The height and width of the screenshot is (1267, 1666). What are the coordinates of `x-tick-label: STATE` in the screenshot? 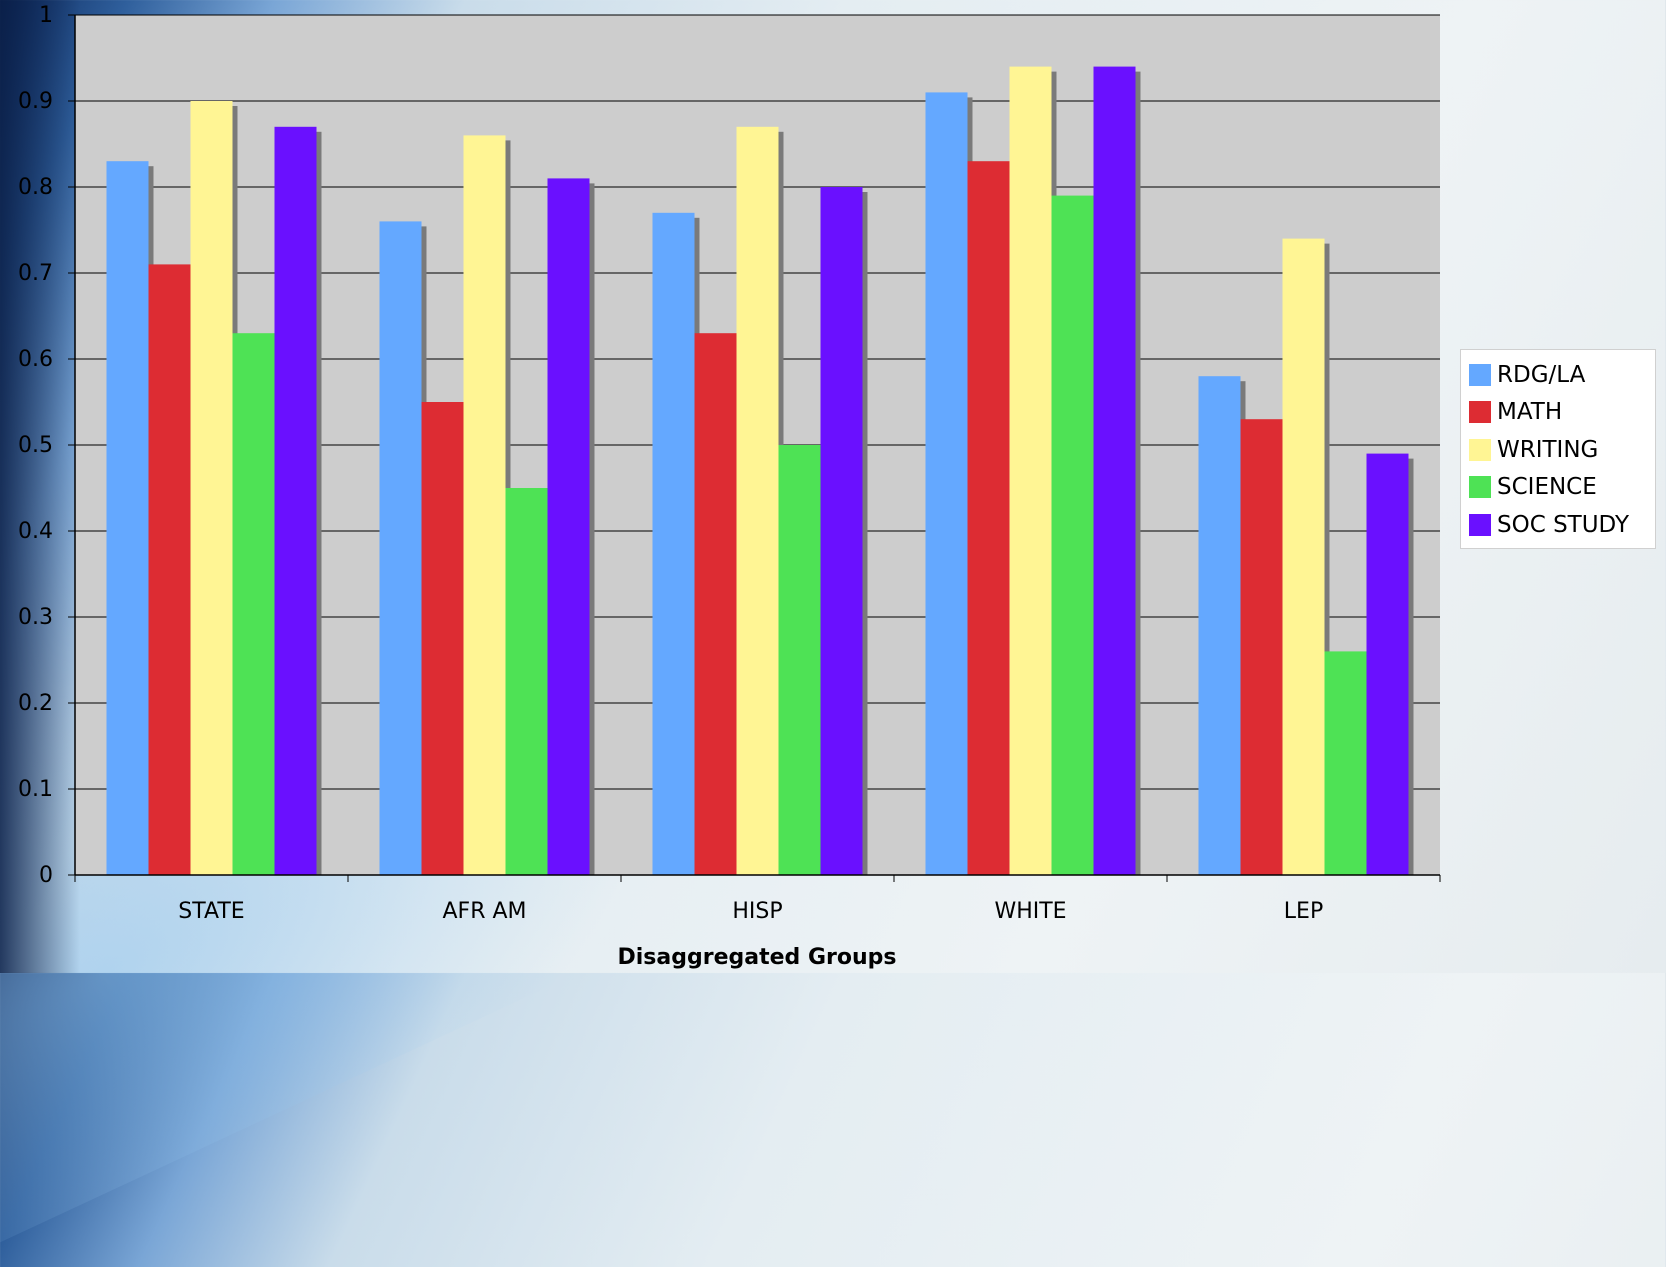 It's located at (211, 911).